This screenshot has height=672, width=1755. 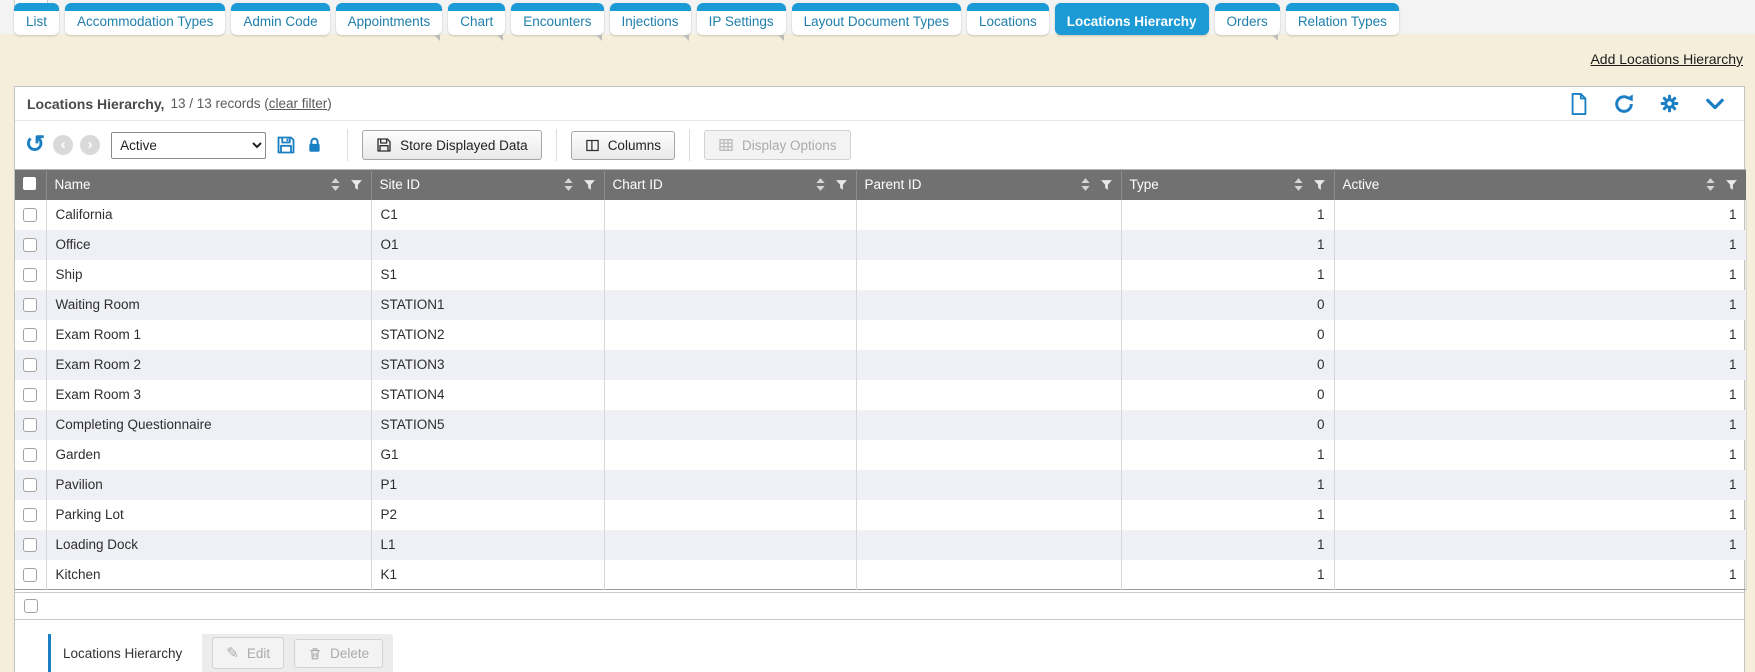 I want to click on select-all-checkbox, so click(x=29, y=183).